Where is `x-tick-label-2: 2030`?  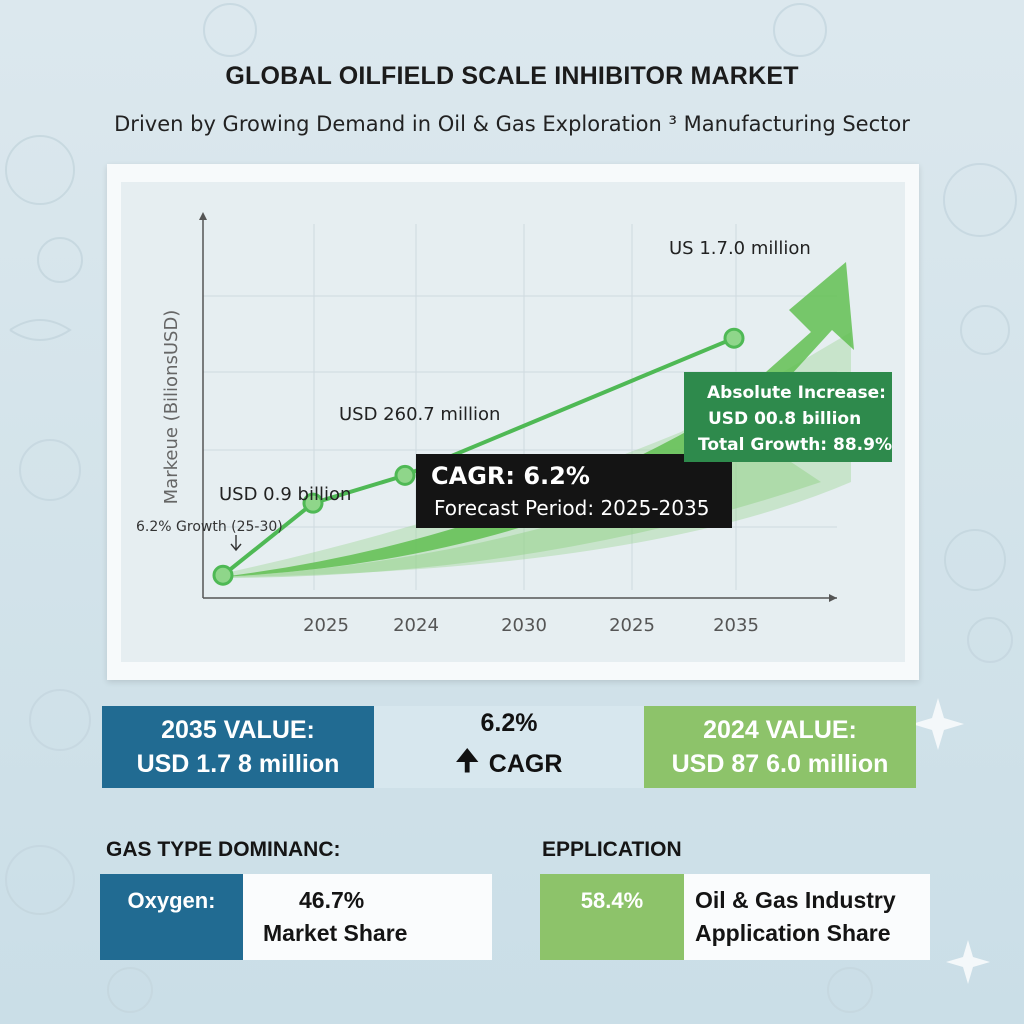
x-tick-label-2: 2030 is located at coordinates (524, 625).